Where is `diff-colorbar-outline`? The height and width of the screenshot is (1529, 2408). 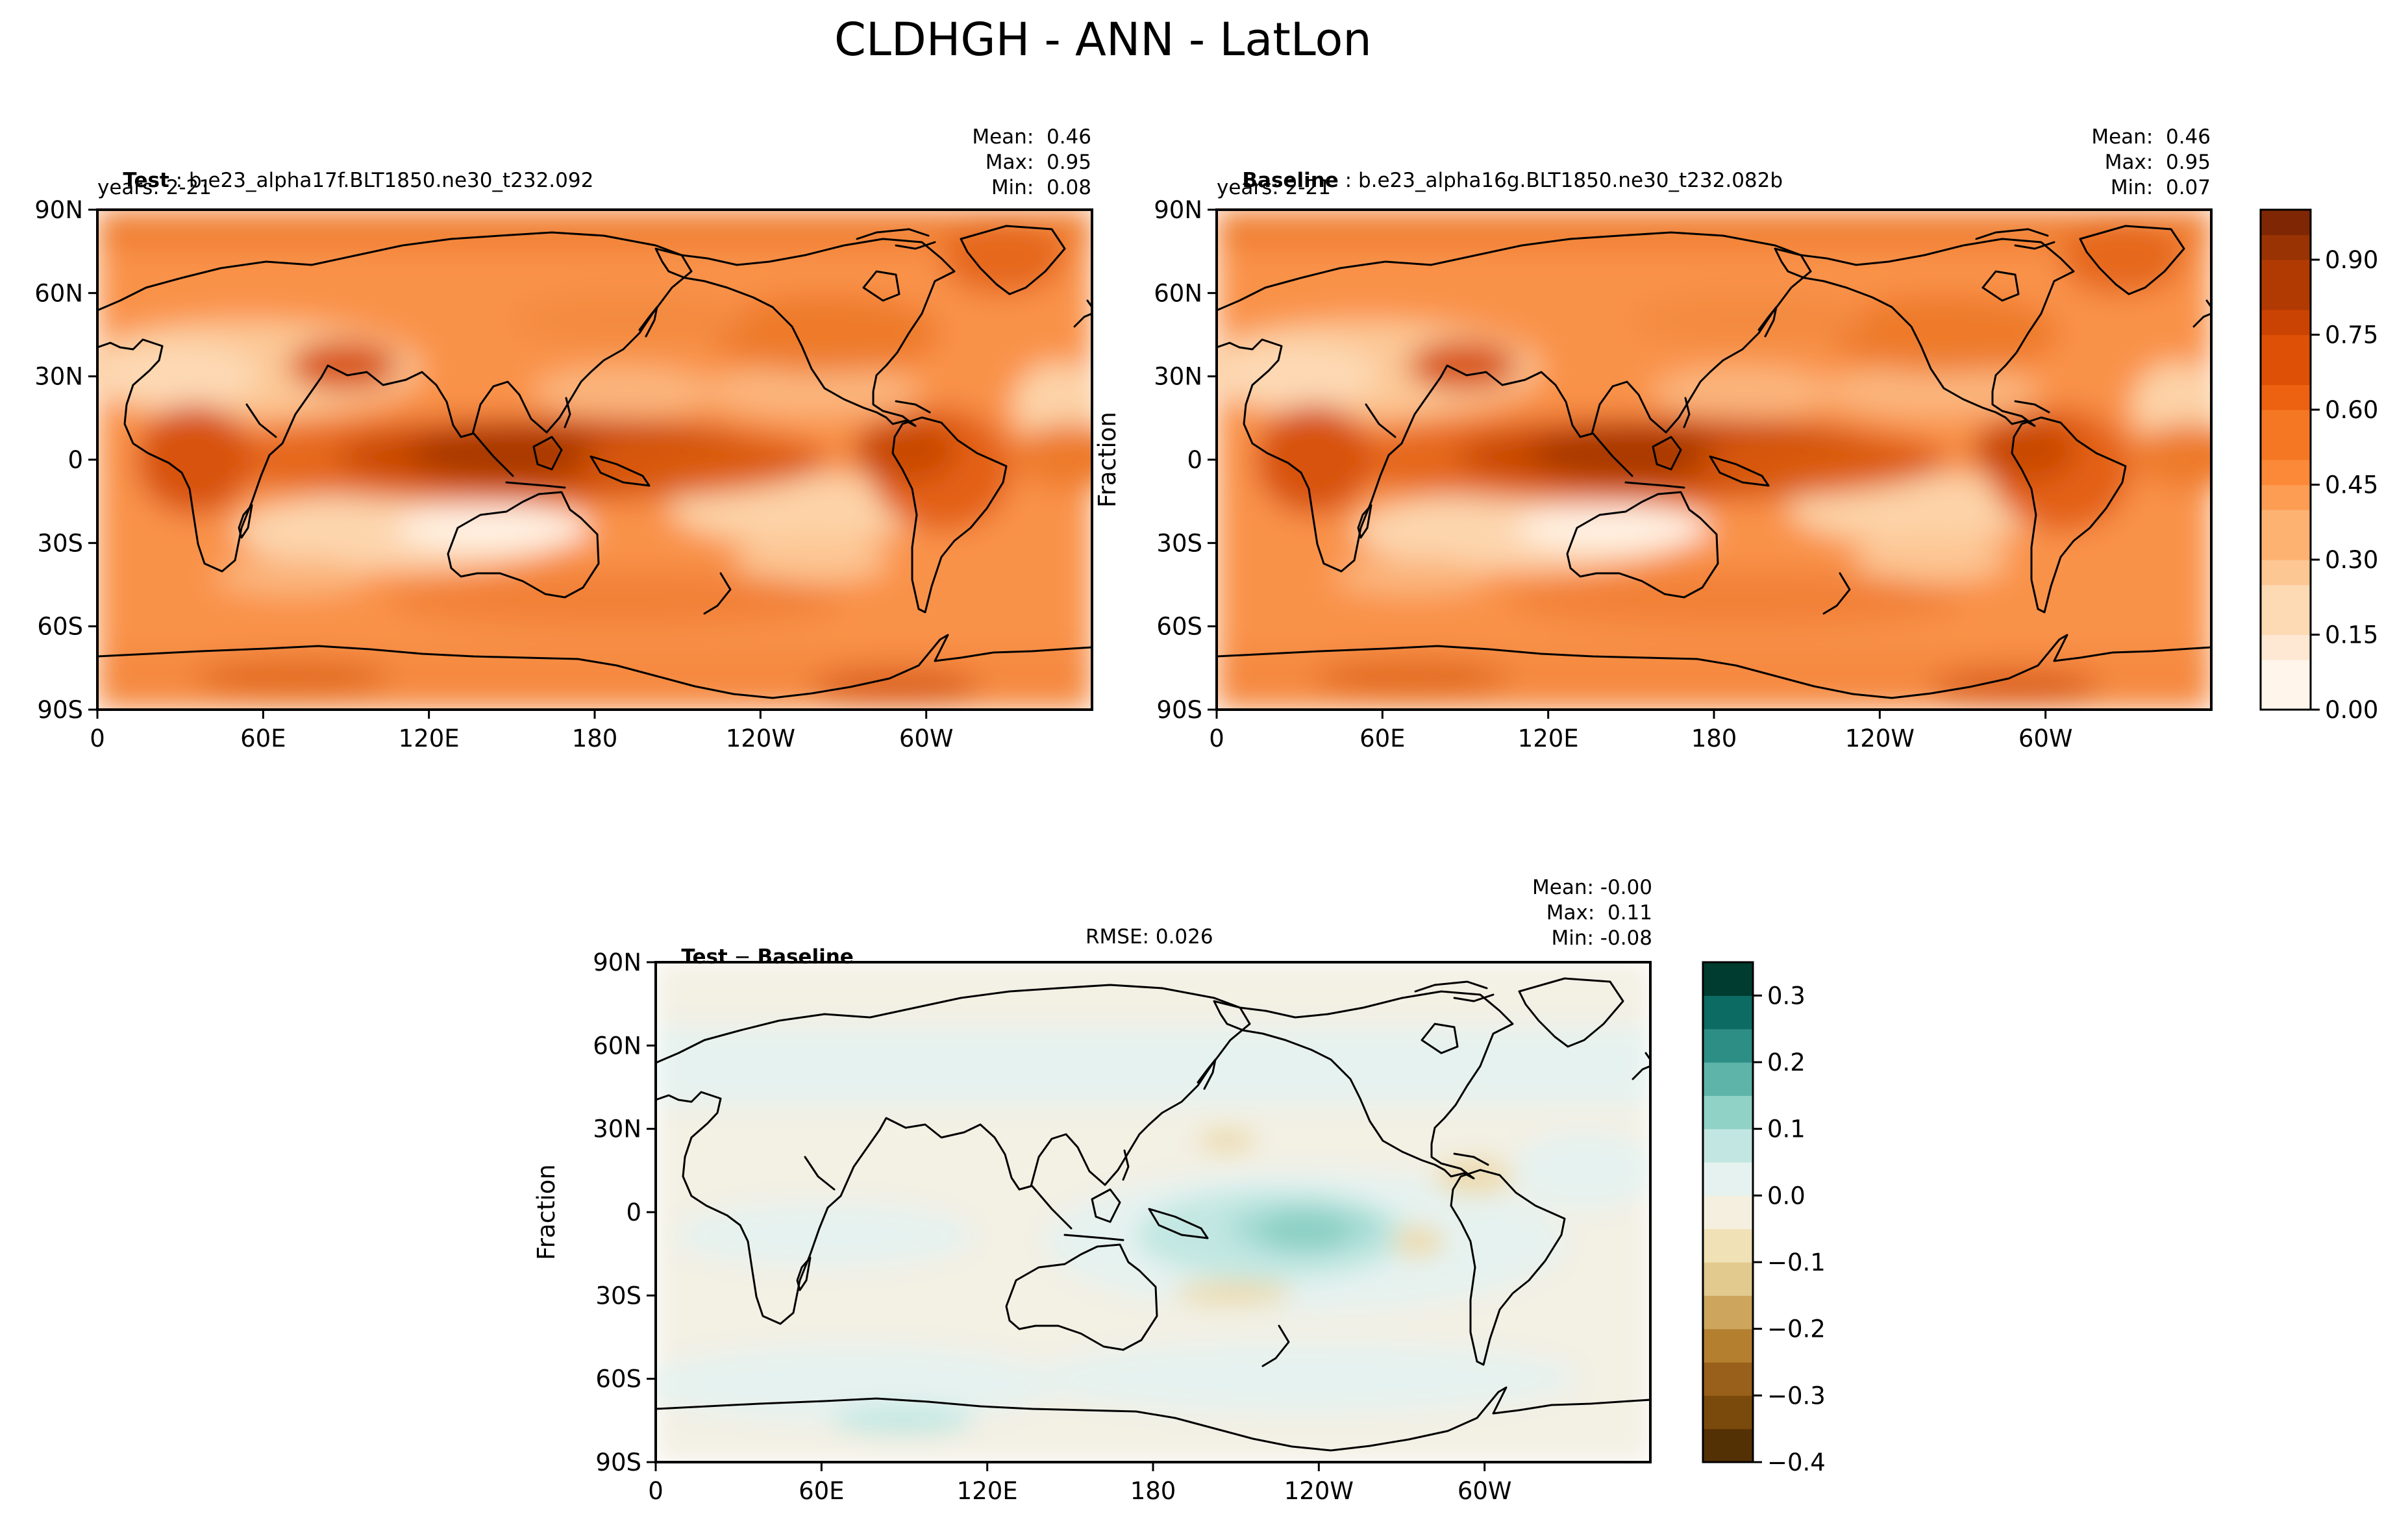
diff-colorbar-outline is located at coordinates (1728, 1212).